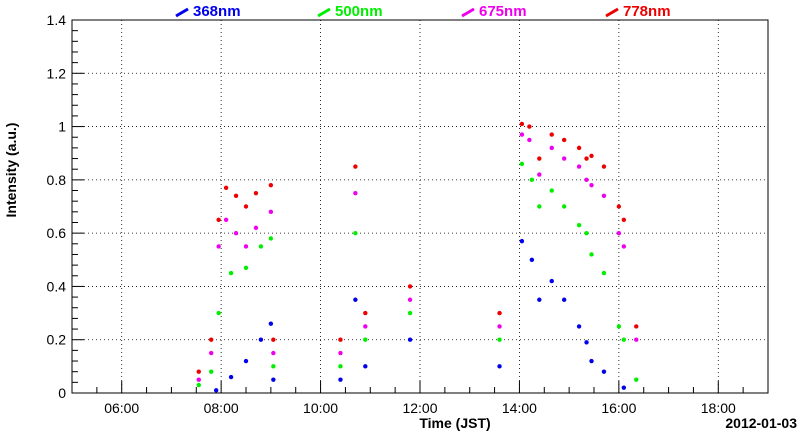 Image resolution: width=800 pixels, height=434 pixels. I want to click on y-tick-label: 0.4, so click(57, 286).